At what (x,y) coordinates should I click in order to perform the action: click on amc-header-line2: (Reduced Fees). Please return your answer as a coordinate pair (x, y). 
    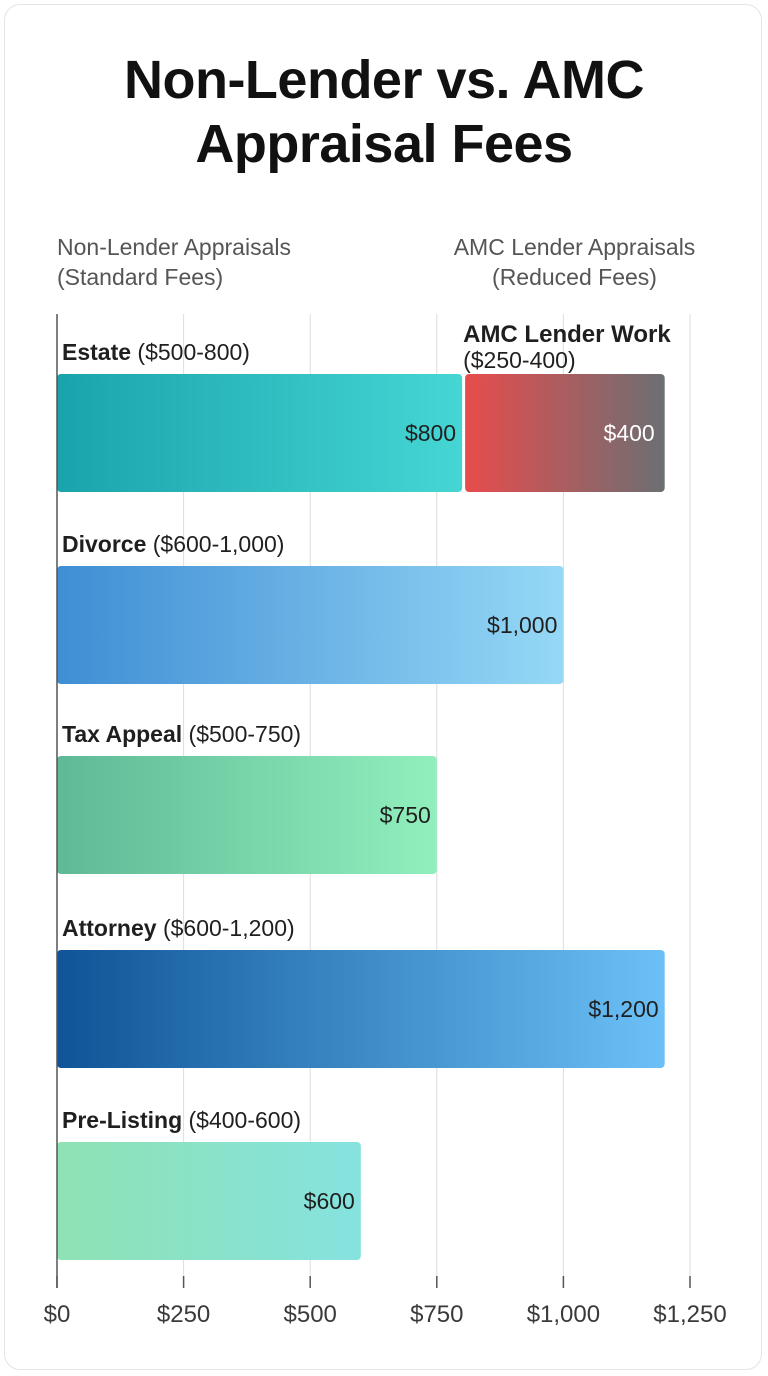
    Looking at the image, I should click on (574, 277).